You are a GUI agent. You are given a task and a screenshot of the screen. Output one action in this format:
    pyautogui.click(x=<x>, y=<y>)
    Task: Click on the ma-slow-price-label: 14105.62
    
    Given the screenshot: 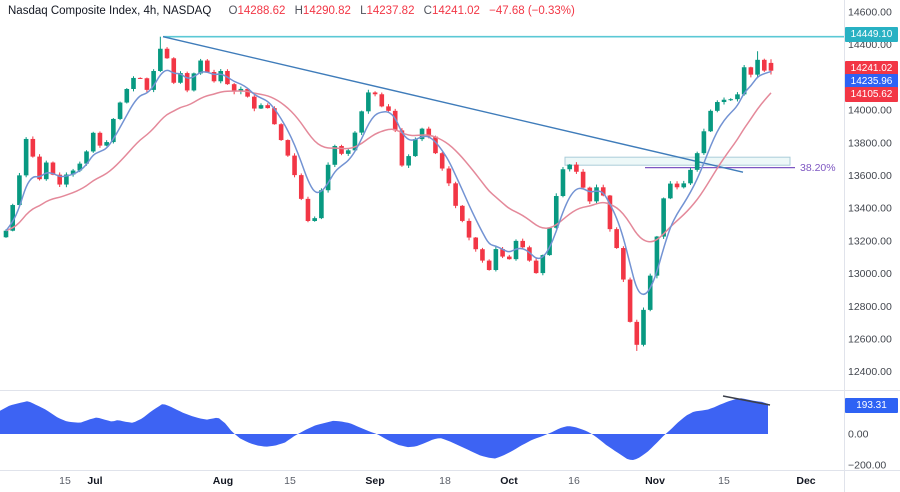 What is the action you would take?
    pyautogui.click(x=871, y=94)
    